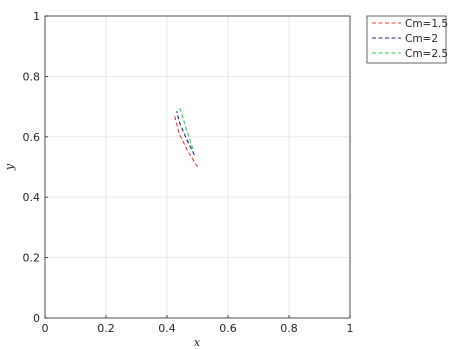  Describe the element at coordinates (197, 342) in the screenshot. I see `x-axis-label: x` at that location.